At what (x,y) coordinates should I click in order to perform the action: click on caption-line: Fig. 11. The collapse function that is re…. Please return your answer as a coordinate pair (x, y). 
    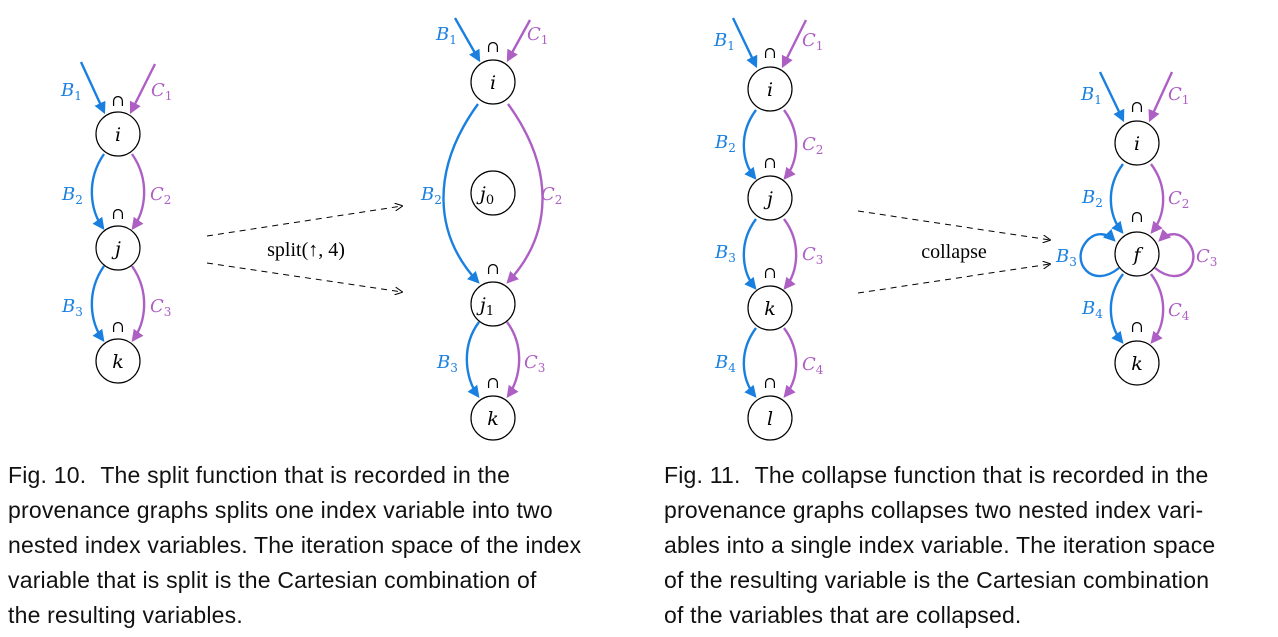
    Looking at the image, I should click on (936, 475).